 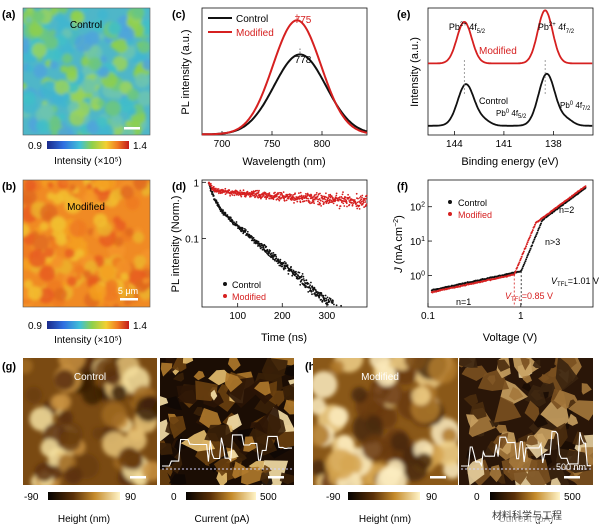 I want to click on colorbar-g-height-label: Height (nm), so click(x=84, y=519).